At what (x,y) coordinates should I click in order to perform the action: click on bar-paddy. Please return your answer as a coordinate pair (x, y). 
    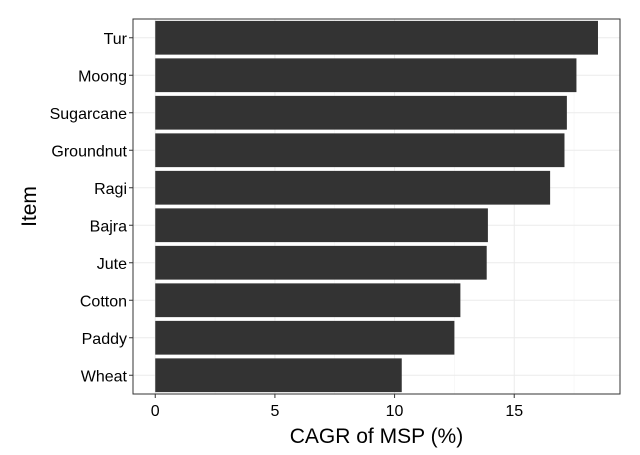
    Looking at the image, I should click on (305, 337).